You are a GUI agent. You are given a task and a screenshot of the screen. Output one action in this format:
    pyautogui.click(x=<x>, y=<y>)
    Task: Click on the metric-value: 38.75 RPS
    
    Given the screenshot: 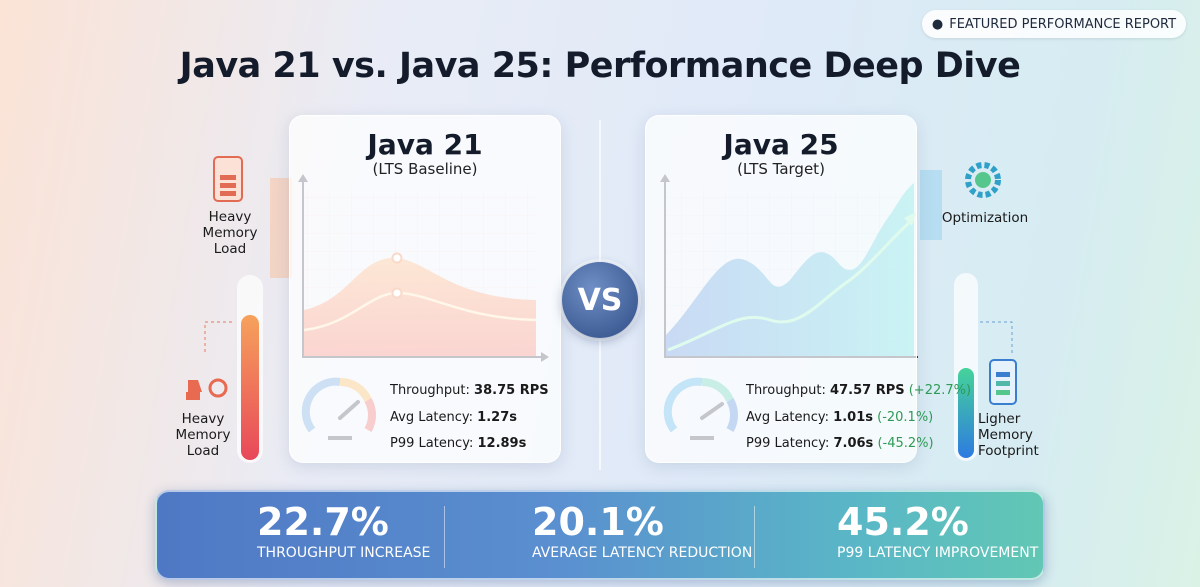 What is the action you would take?
    pyautogui.click(x=511, y=390)
    